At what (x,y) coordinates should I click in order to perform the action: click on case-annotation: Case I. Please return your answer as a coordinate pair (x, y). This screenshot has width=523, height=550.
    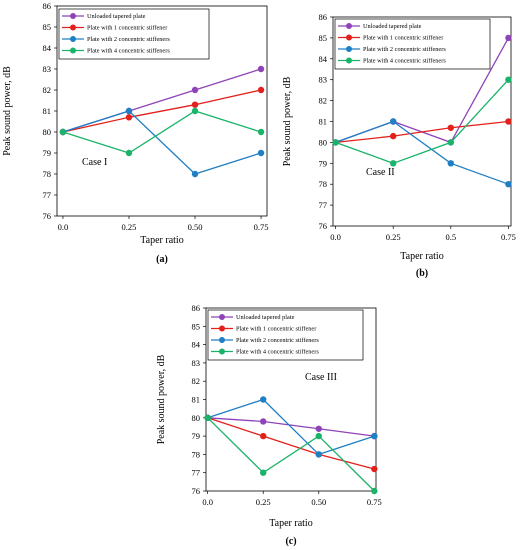
    Looking at the image, I should click on (94, 162).